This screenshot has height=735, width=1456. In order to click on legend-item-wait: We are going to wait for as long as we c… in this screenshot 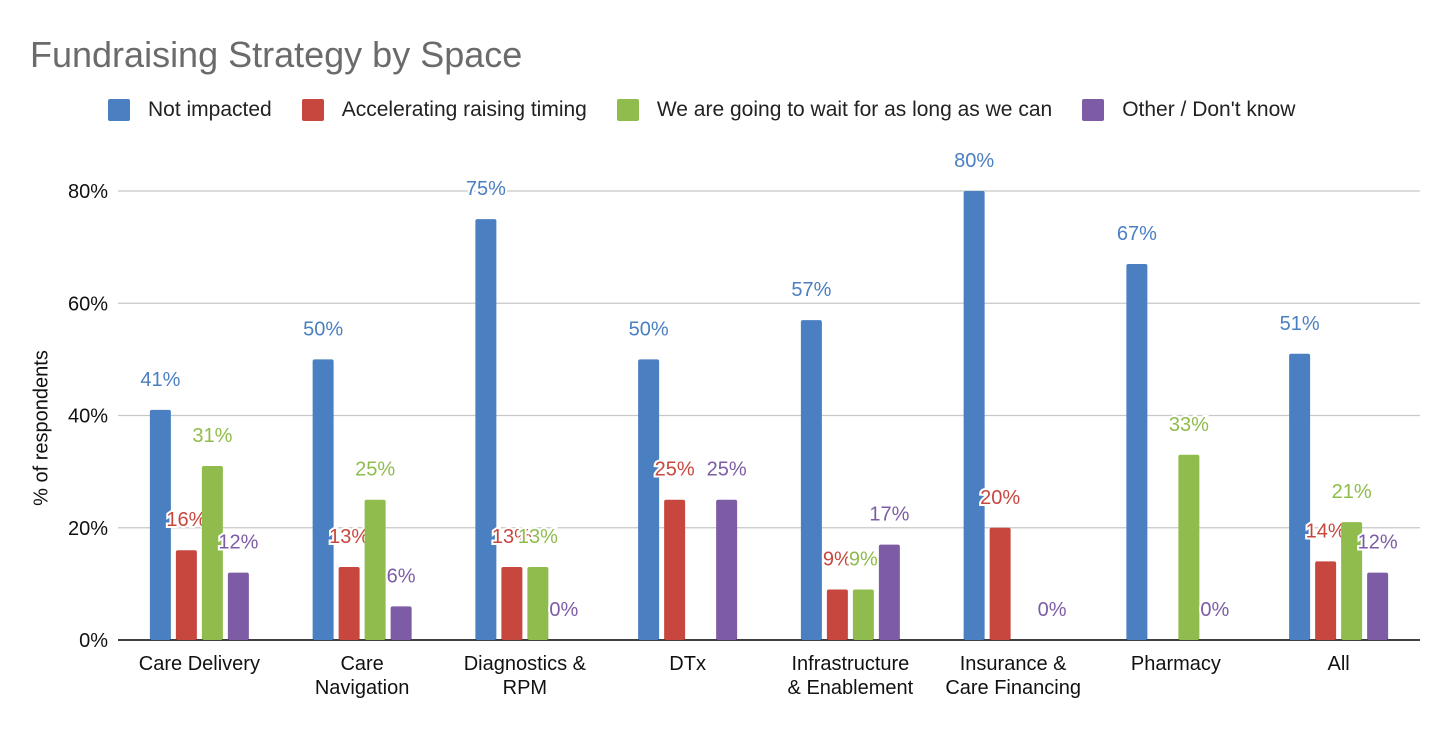, I will do `click(834, 110)`.